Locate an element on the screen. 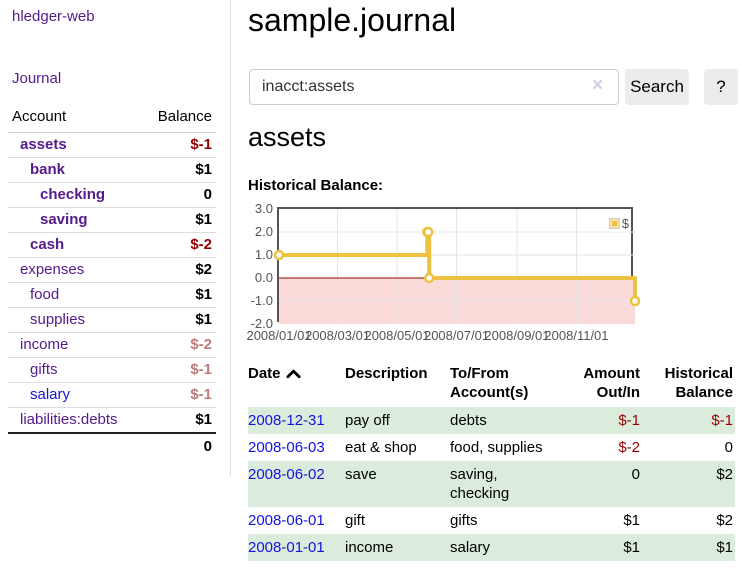  account-link-food: food is located at coordinates (45, 294).